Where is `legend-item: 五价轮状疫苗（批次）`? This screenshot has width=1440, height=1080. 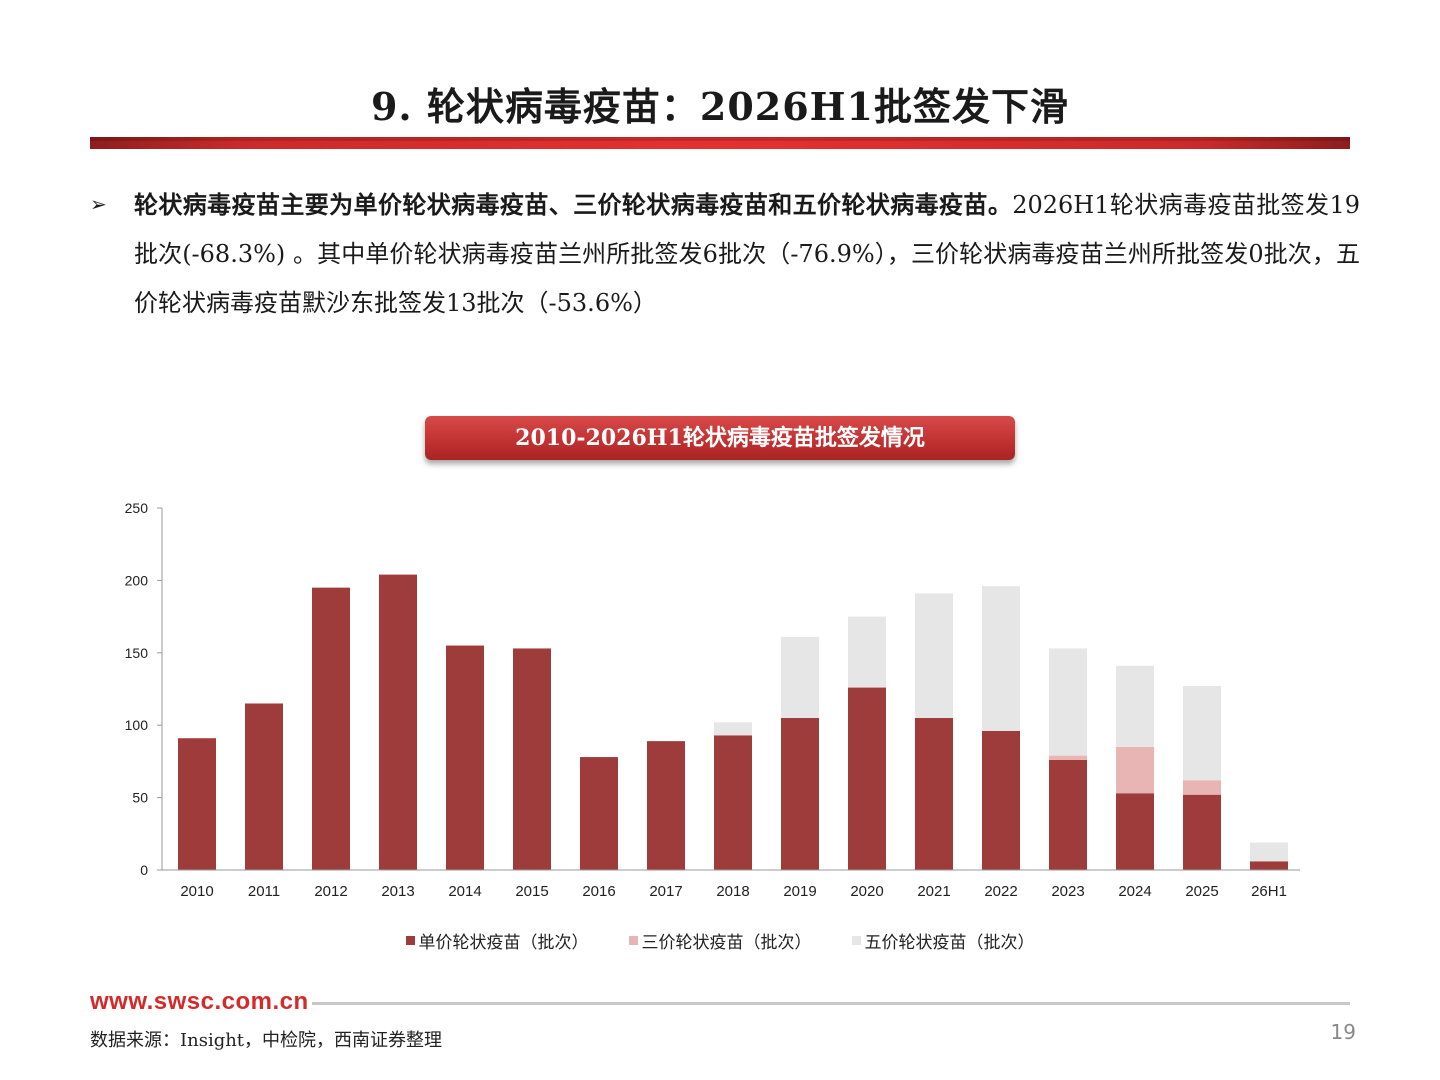
legend-item: 五价轮状疫苗（批次） is located at coordinates (943, 940).